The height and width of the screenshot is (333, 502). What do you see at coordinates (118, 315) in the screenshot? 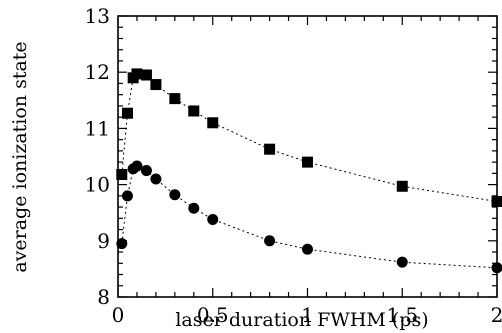
I see `x-tick-label: 0` at bounding box center [118, 315].